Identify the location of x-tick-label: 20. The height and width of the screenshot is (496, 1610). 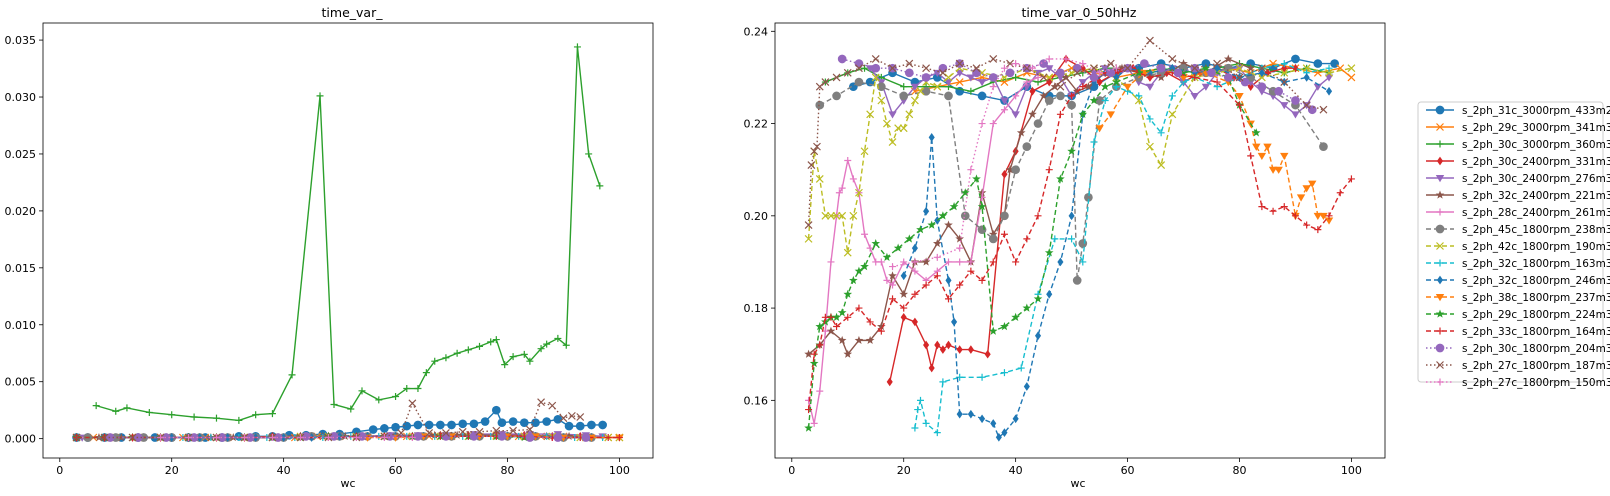
(172, 470).